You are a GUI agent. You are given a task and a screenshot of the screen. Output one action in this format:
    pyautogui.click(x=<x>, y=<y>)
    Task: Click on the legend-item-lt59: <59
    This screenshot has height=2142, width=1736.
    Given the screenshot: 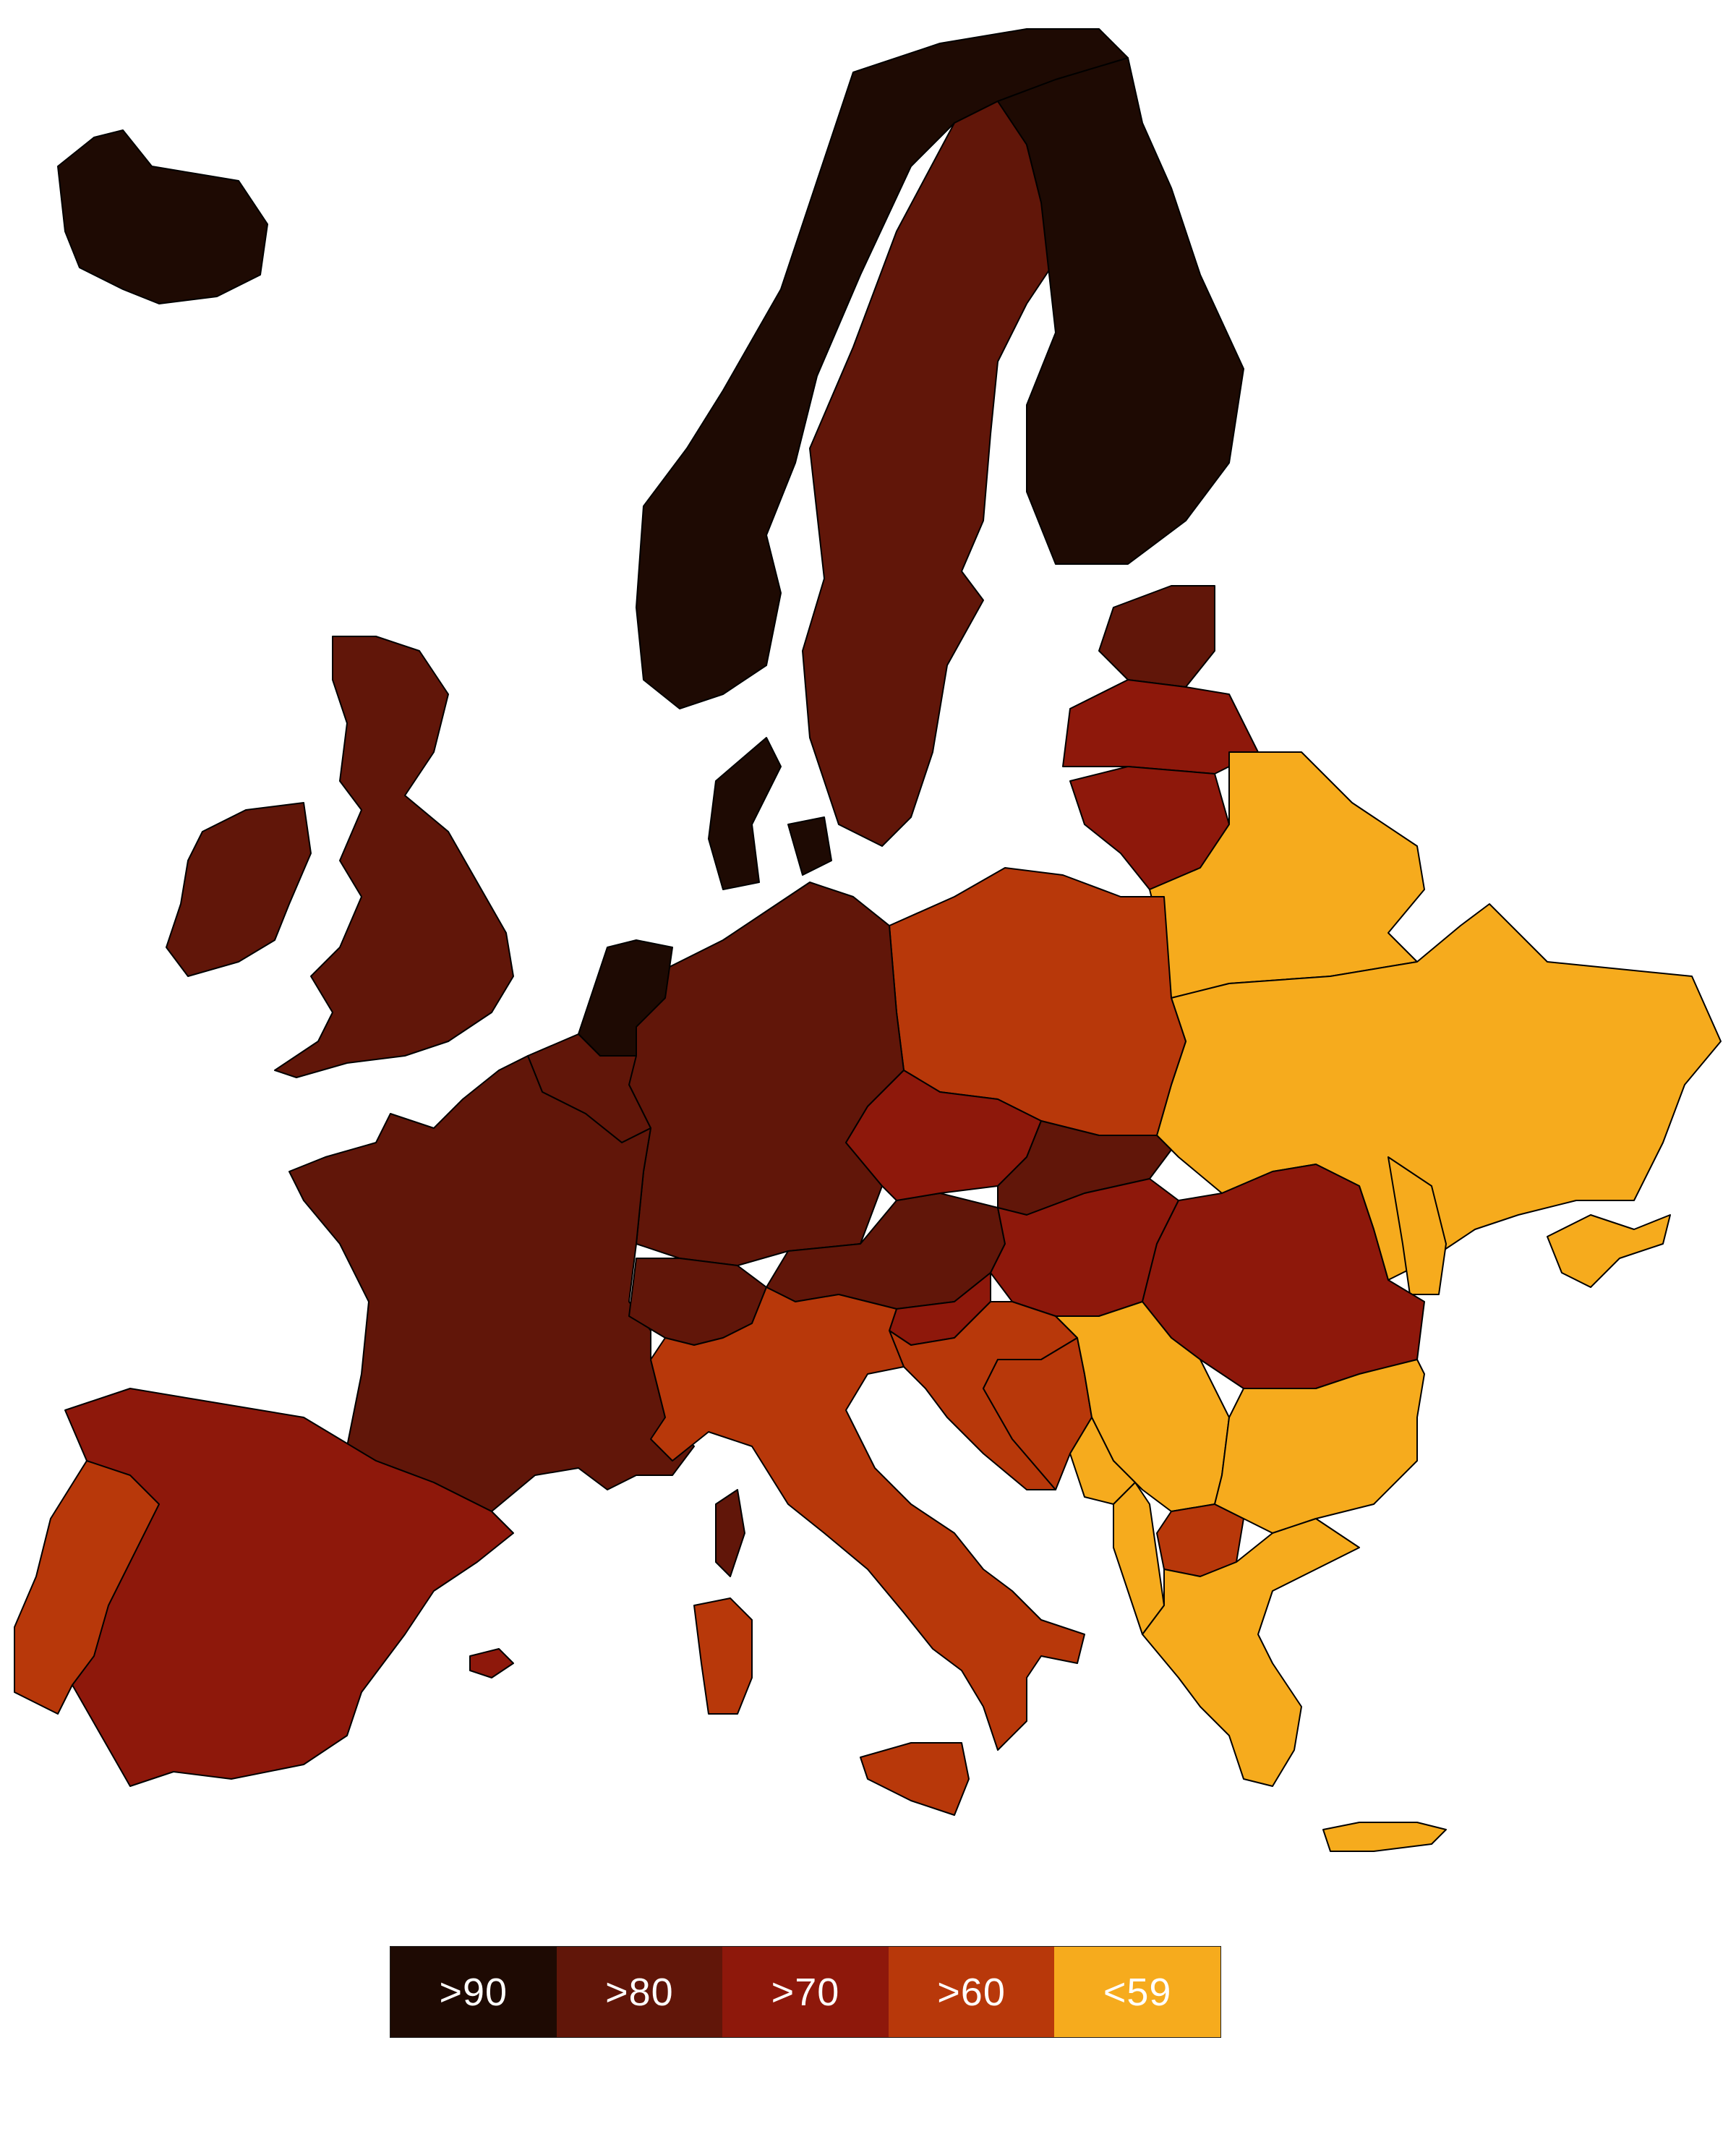 What is the action you would take?
    pyautogui.click(x=1137, y=1992)
    